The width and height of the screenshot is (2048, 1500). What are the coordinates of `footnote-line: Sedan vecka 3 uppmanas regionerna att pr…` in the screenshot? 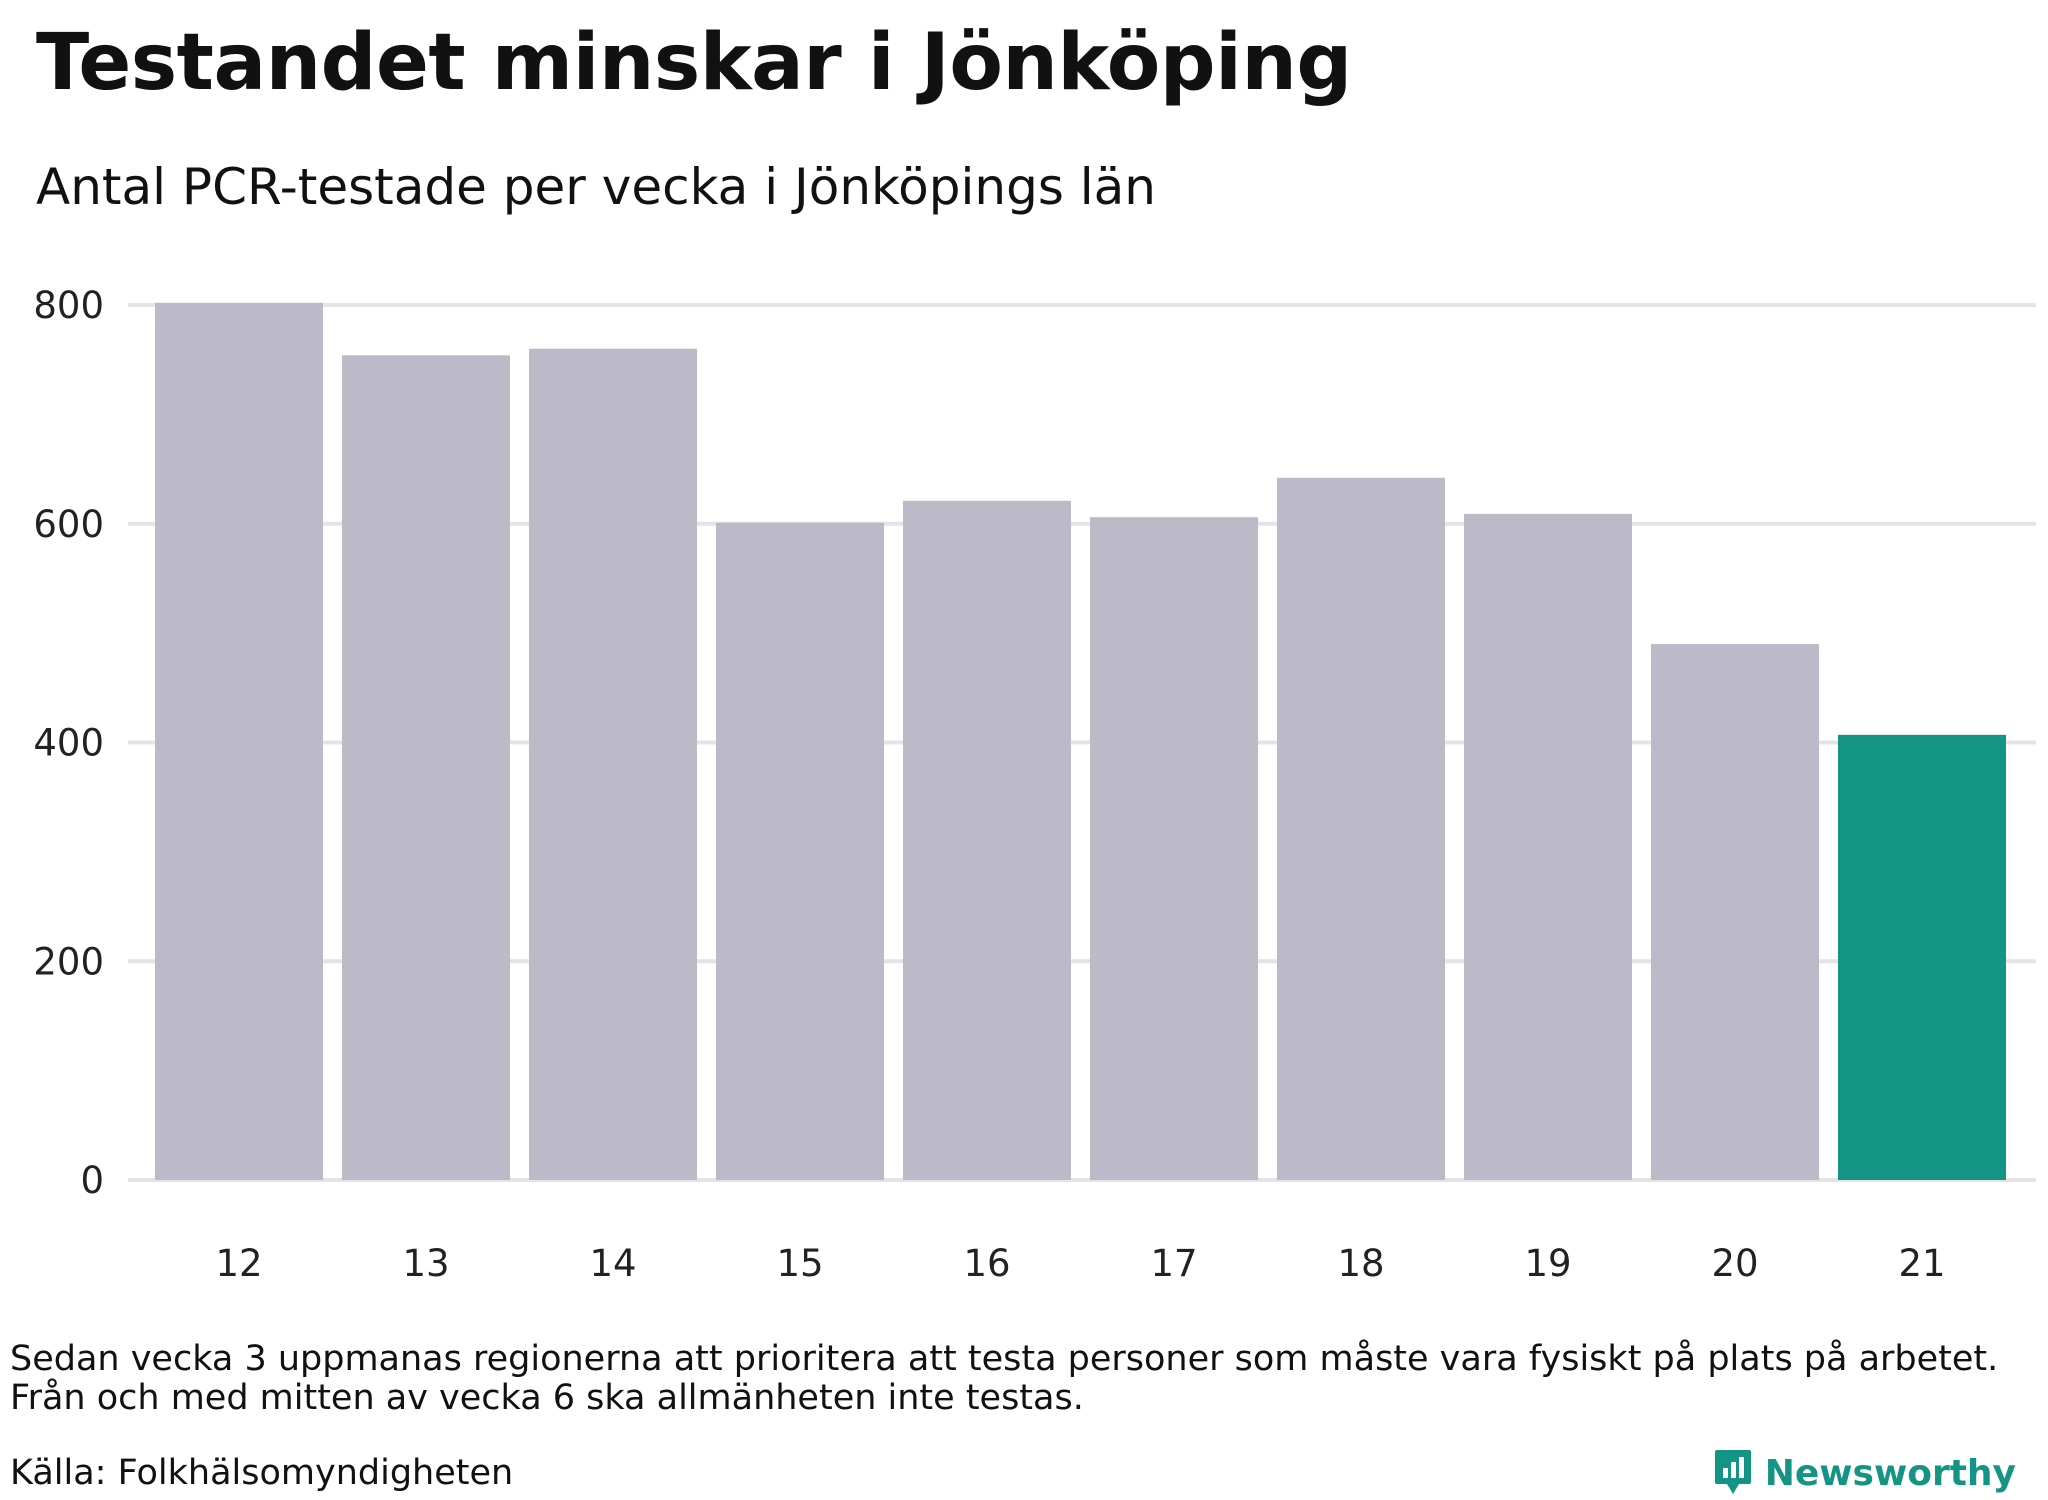 It's located at (1004, 1359).